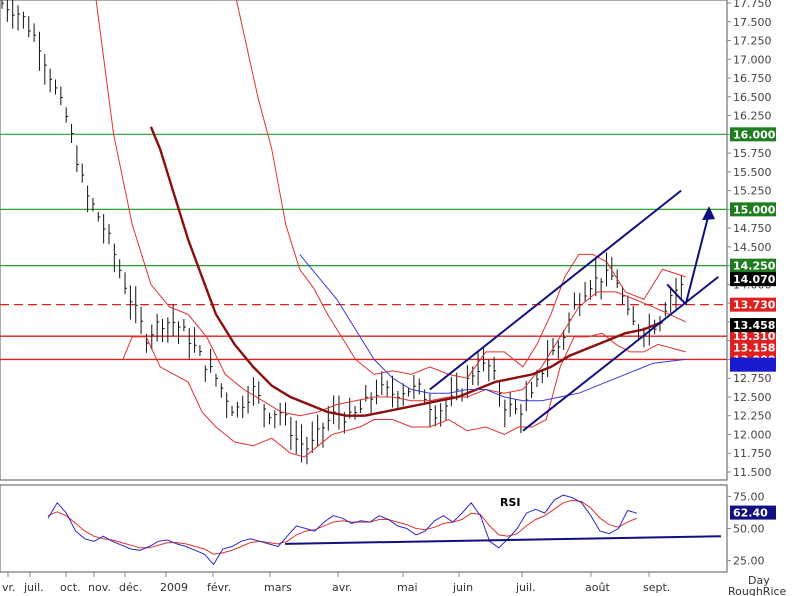 The height and width of the screenshot is (596, 794). What do you see at coordinates (174, 587) in the screenshot?
I see `x-tick-label: 2009` at bounding box center [174, 587].